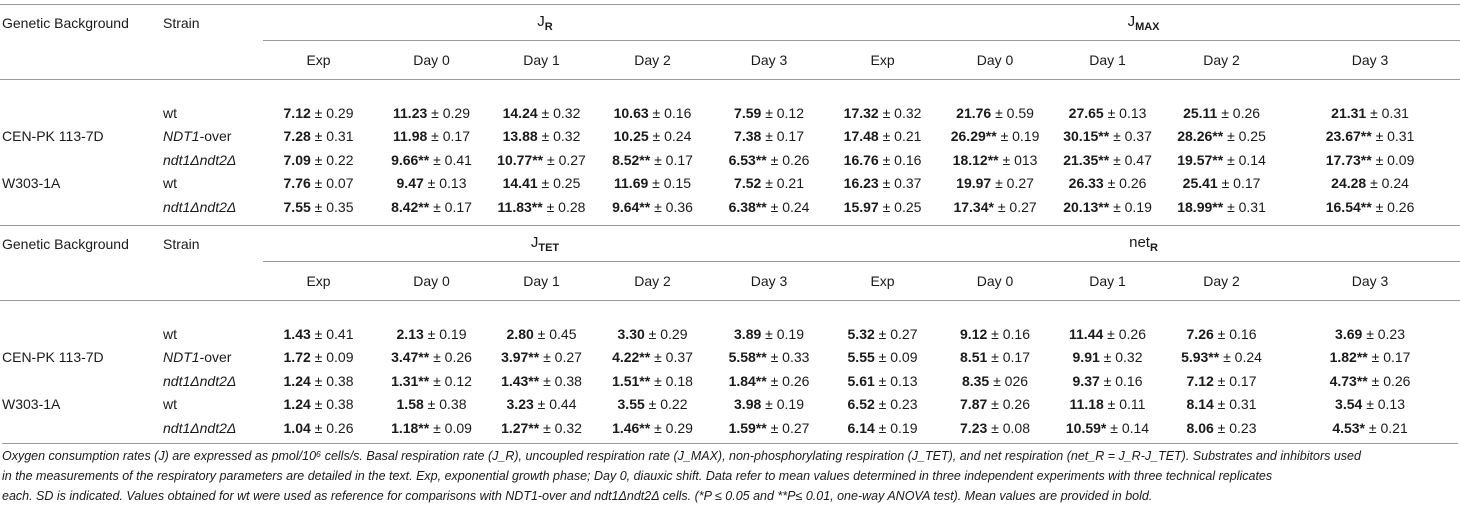 The height and width of the screenshot is (509, 1460). Describe the element at coordinates (790, 427) in the screenshot. I see `sd-value: ± 0.27` at that location.